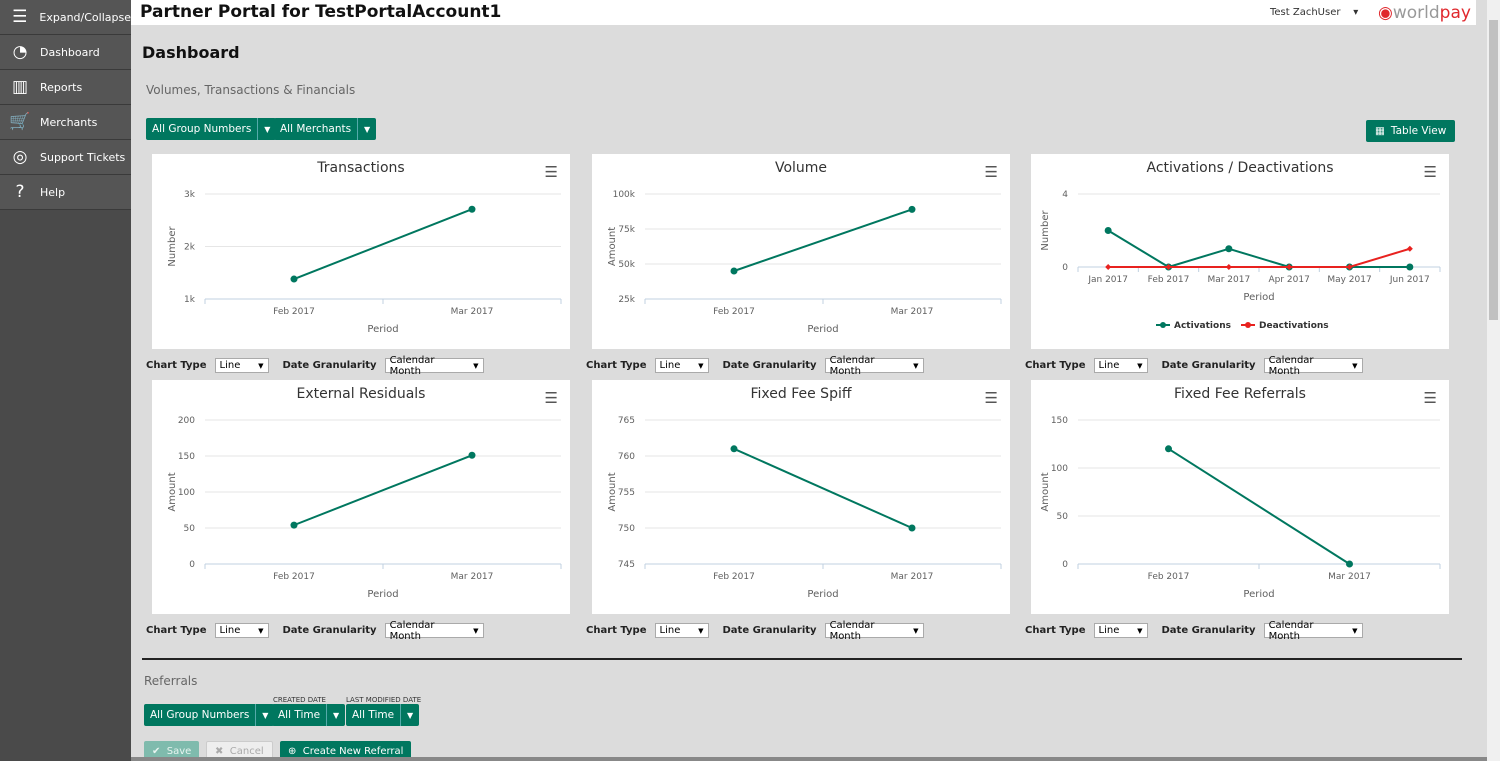  Describe the element at coordinates (1349, 280) in the screenshot. I see `x-tick-label: May 2017` at that location.